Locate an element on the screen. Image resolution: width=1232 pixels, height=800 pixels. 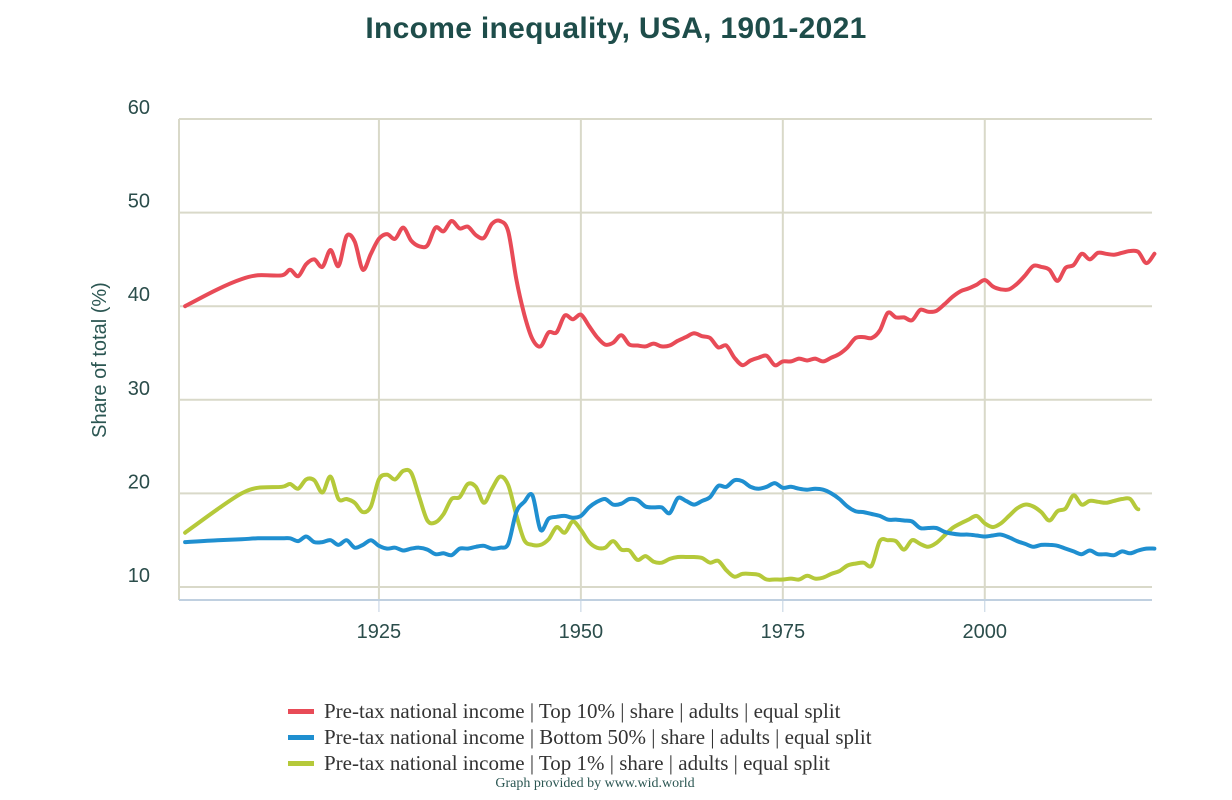
y-tick-label: 20 is located at coordinates (139, 482).